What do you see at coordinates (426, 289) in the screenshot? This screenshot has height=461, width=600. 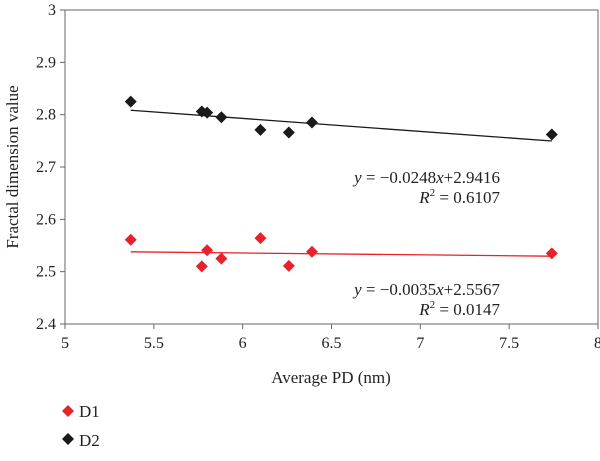 I see `d1-equation: y = −0.0035x+2.5567` at bounding box center [426, 289].